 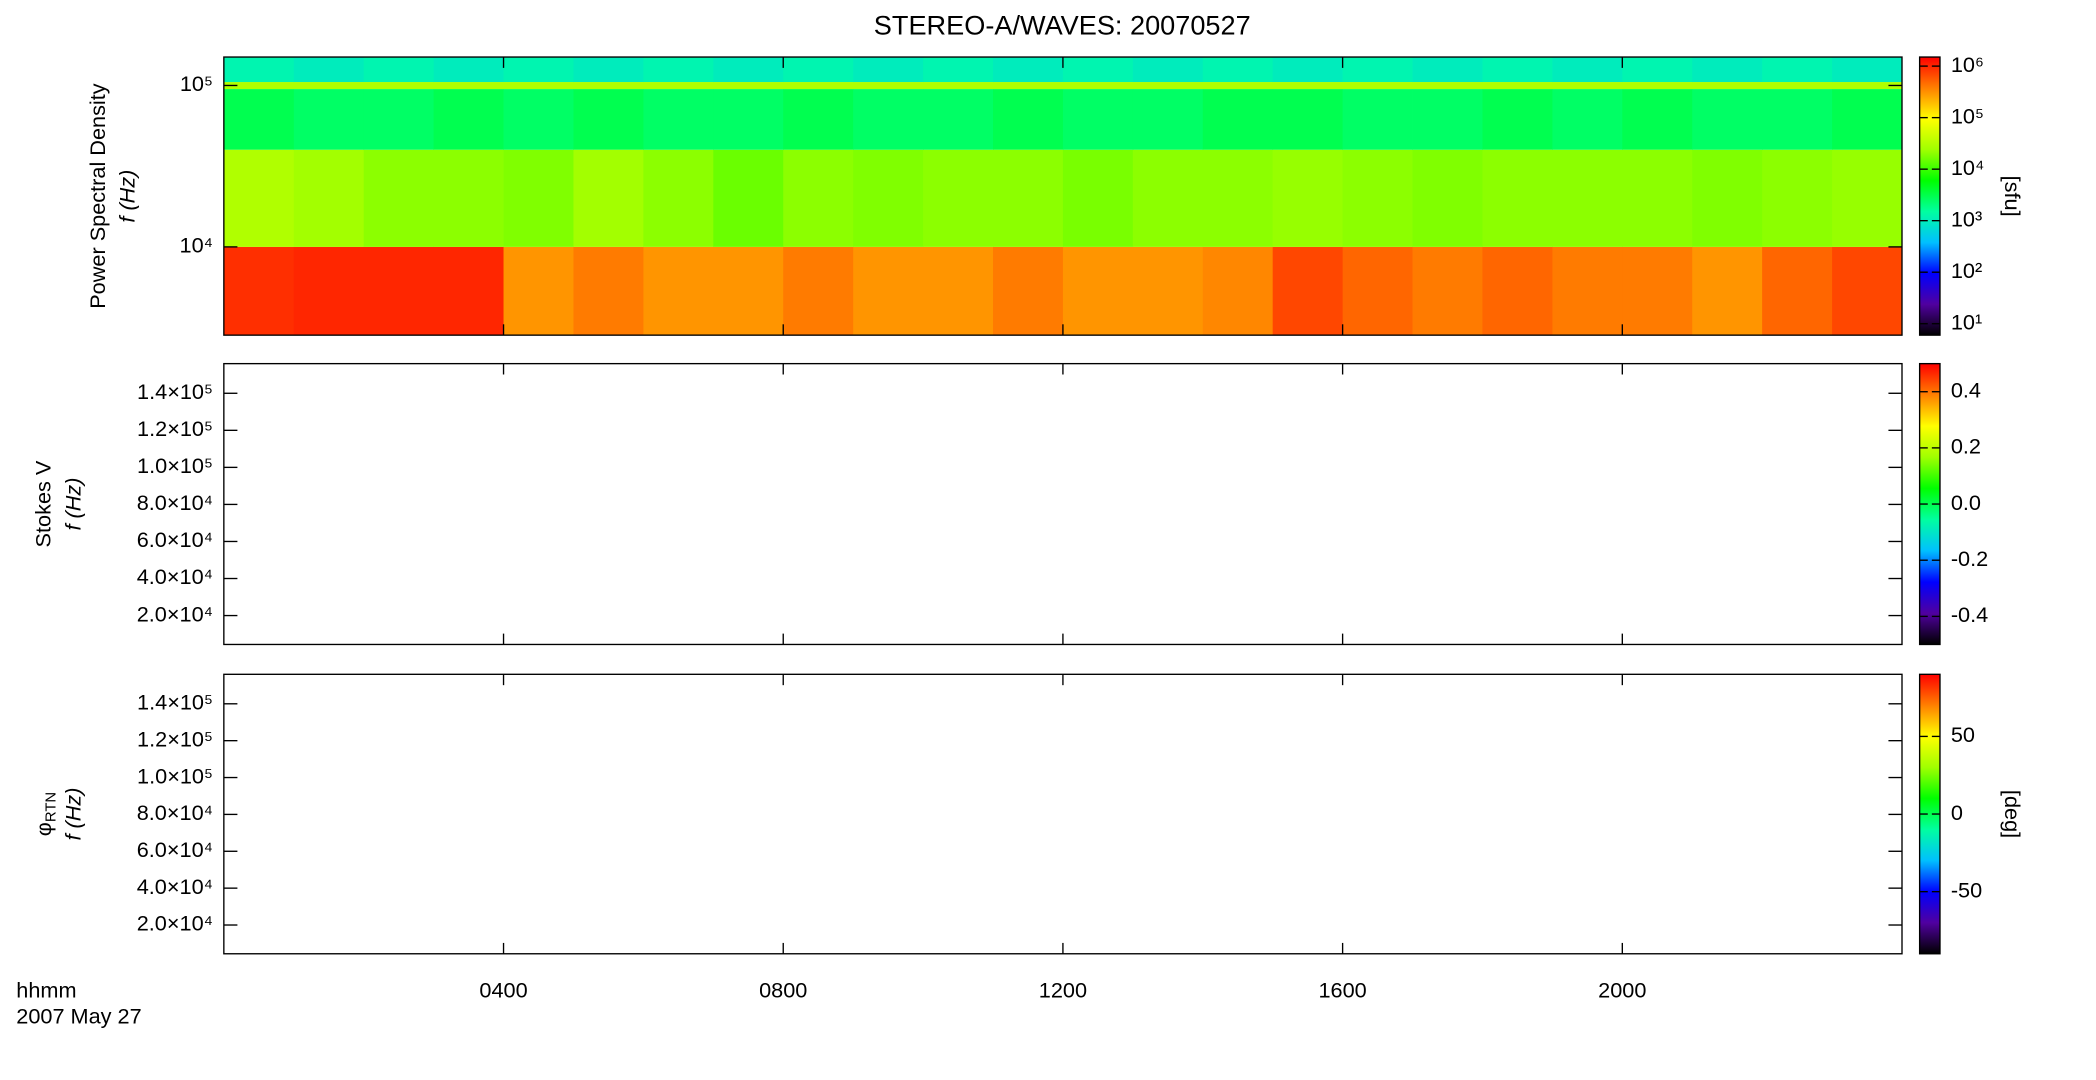 I want to click on colorbar-tick-label: 10¹, so click(x=1966, y=321).